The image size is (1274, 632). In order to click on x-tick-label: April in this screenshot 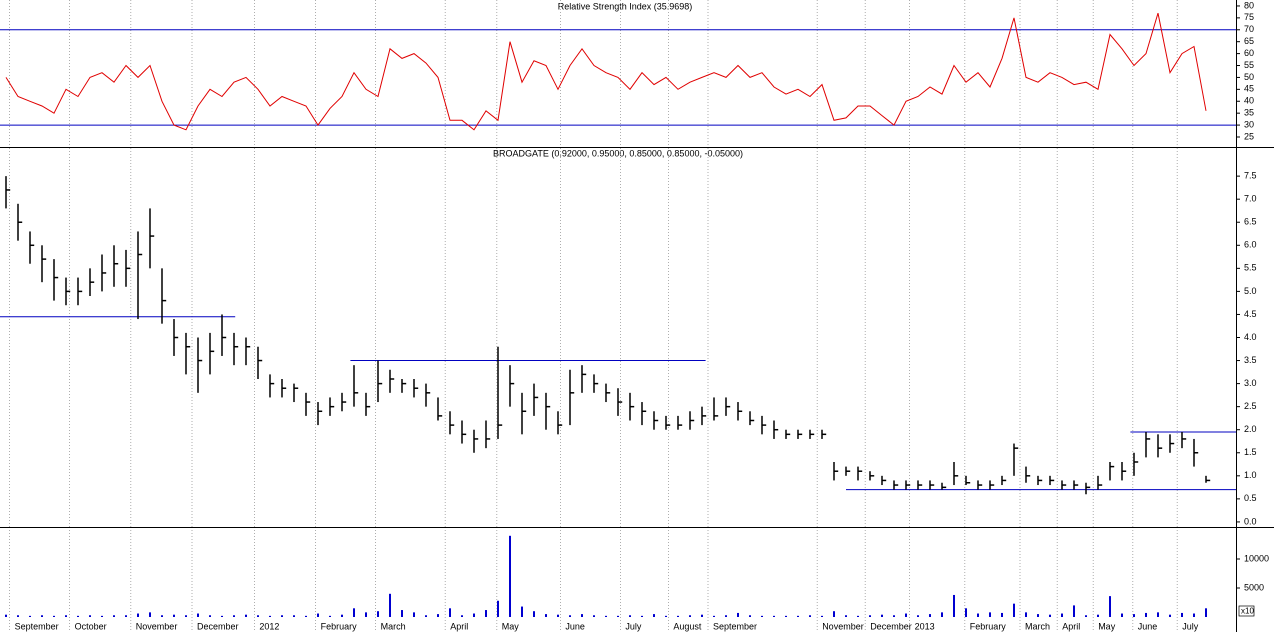, I will do `click(459, 626)`.